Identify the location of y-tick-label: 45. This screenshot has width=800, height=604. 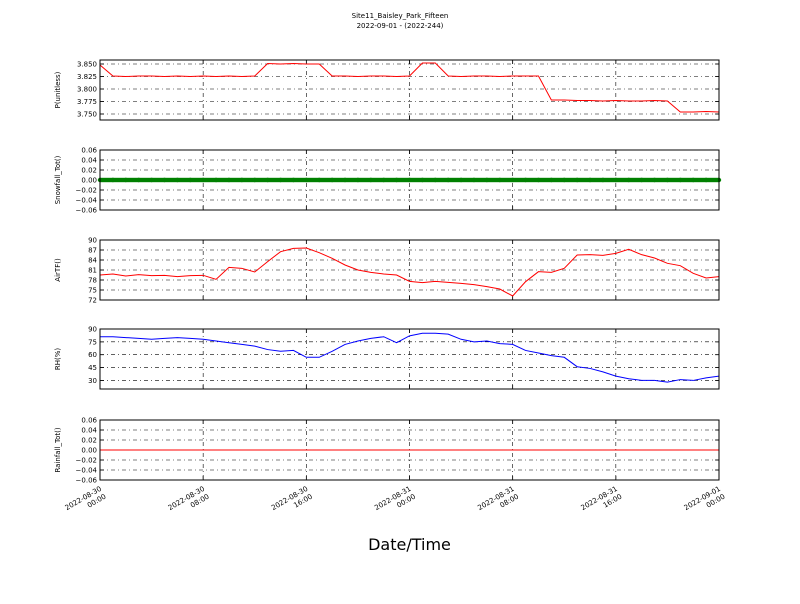
(92, 368).